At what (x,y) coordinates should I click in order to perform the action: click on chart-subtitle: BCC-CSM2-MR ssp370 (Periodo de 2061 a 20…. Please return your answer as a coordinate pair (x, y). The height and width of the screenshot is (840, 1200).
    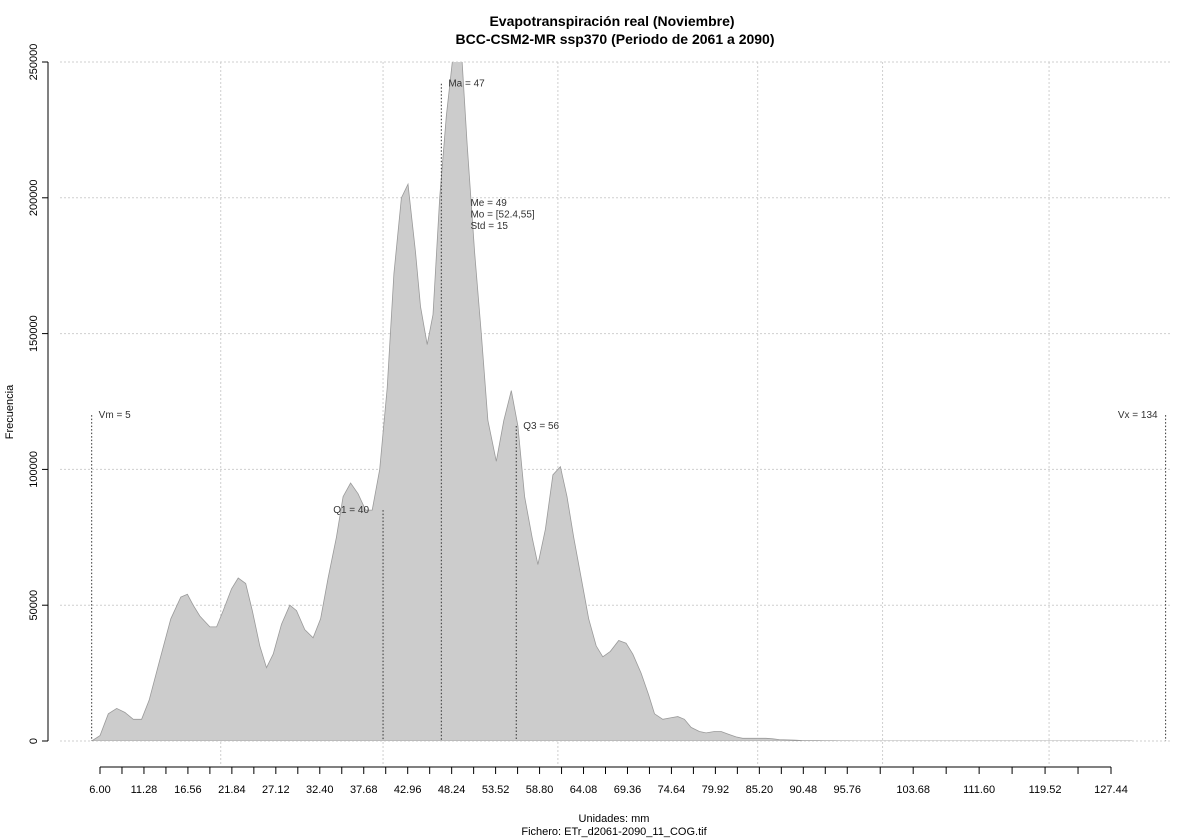
    Looking at the image, I should click on (615, 39).